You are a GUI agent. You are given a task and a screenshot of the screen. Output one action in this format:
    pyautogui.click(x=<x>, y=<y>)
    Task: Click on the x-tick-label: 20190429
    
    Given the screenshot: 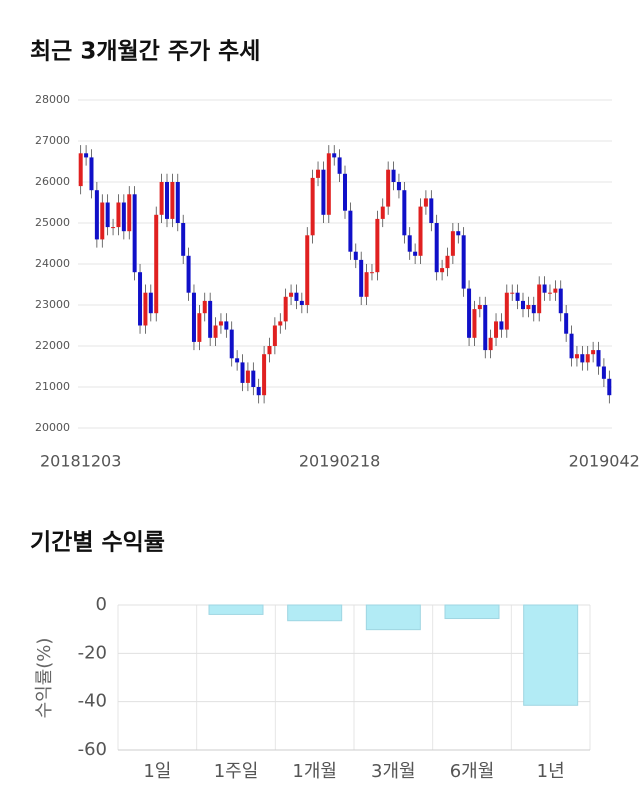 What is the action you would take?
    pyautogui.click(x=604, y=461)
    